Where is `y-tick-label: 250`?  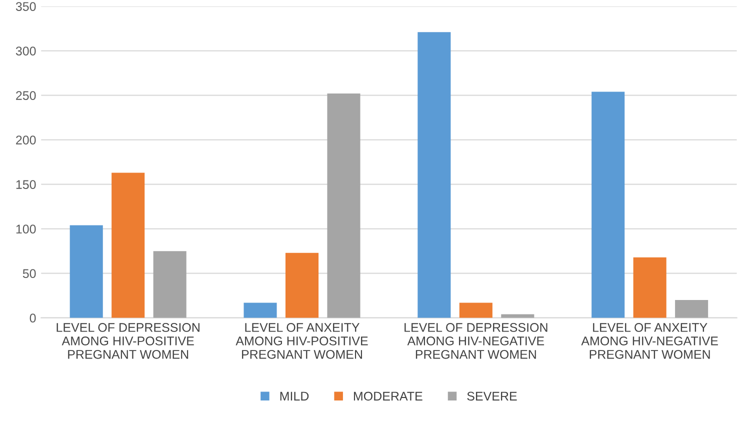
y-tick-label: 250 is located at coordinates (26, 95).